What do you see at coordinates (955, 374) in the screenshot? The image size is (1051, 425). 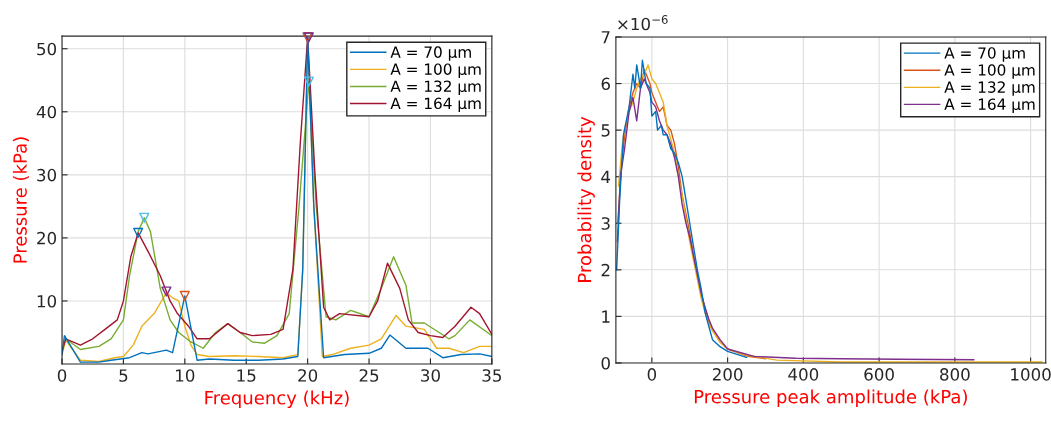 I see `x-tick-label: 800` at bounding box center [955, 374].